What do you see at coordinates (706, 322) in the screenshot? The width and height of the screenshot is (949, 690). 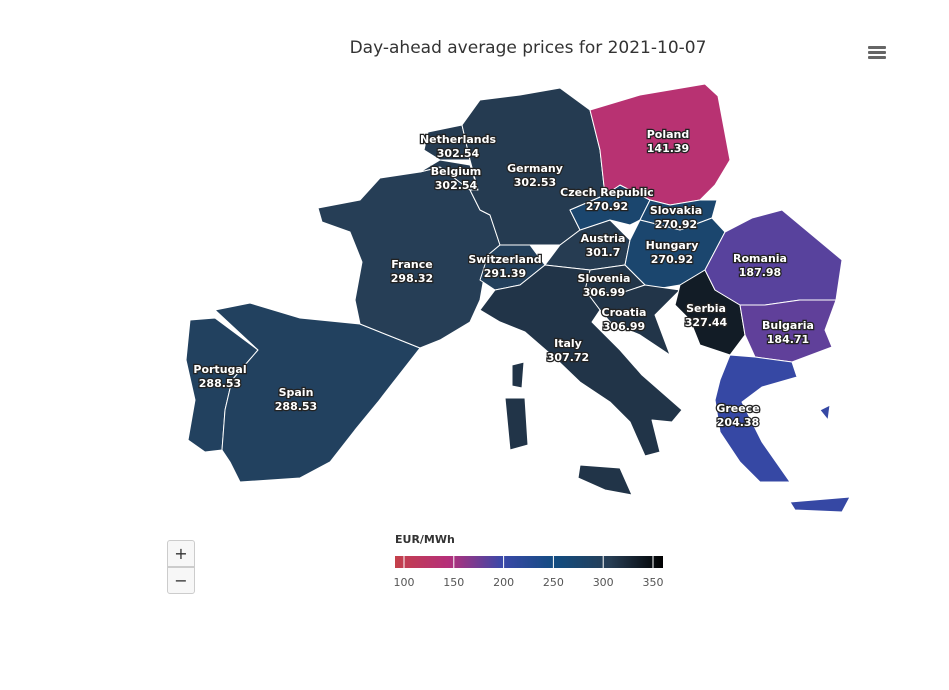 I see `region-value: 327.44` at bounding box center [706, 322].